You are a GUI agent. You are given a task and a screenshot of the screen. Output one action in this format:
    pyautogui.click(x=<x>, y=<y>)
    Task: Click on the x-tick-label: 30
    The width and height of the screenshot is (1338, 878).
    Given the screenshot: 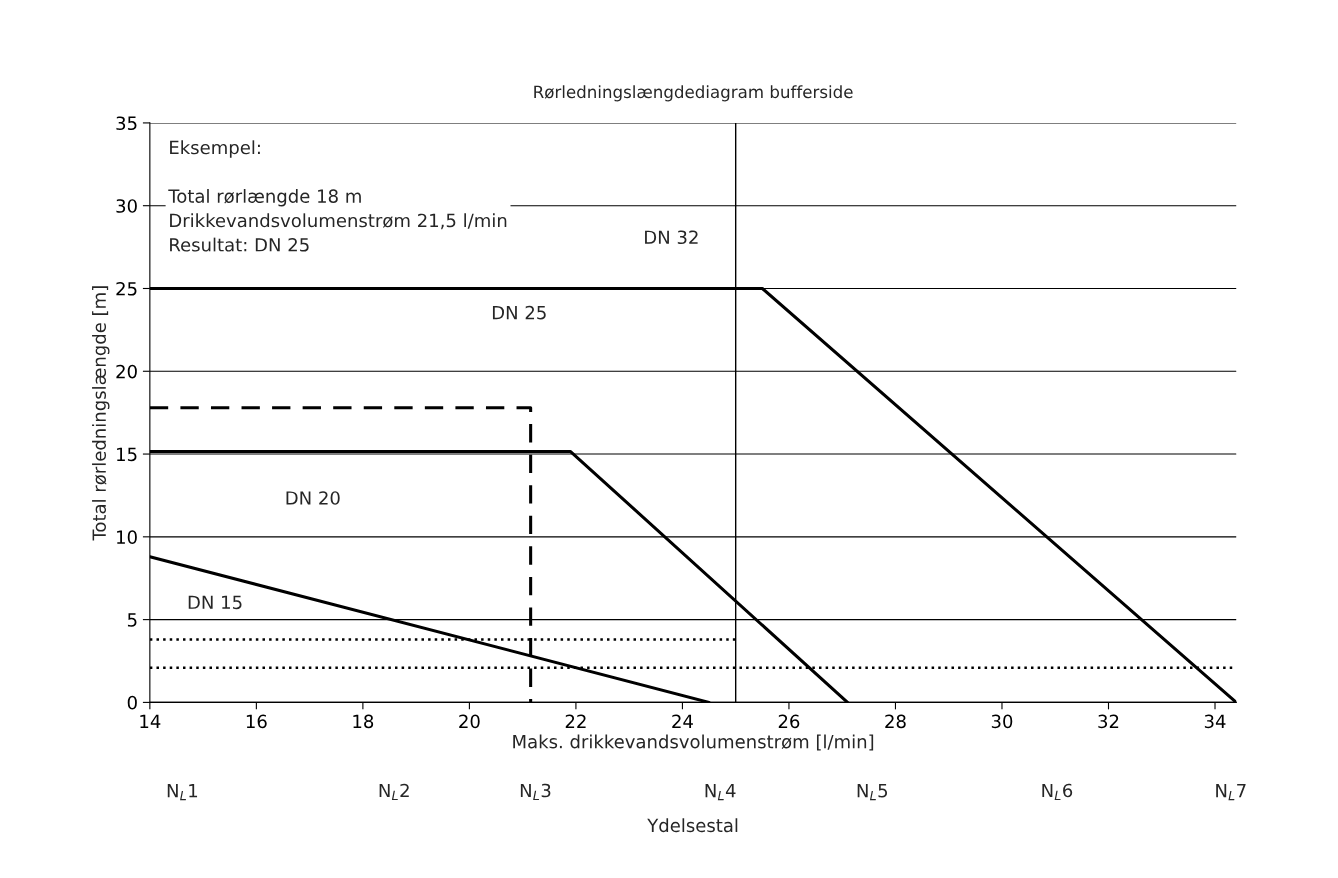 What is the action you would take?
    pyautogui.click(x=1002, y=721)
    